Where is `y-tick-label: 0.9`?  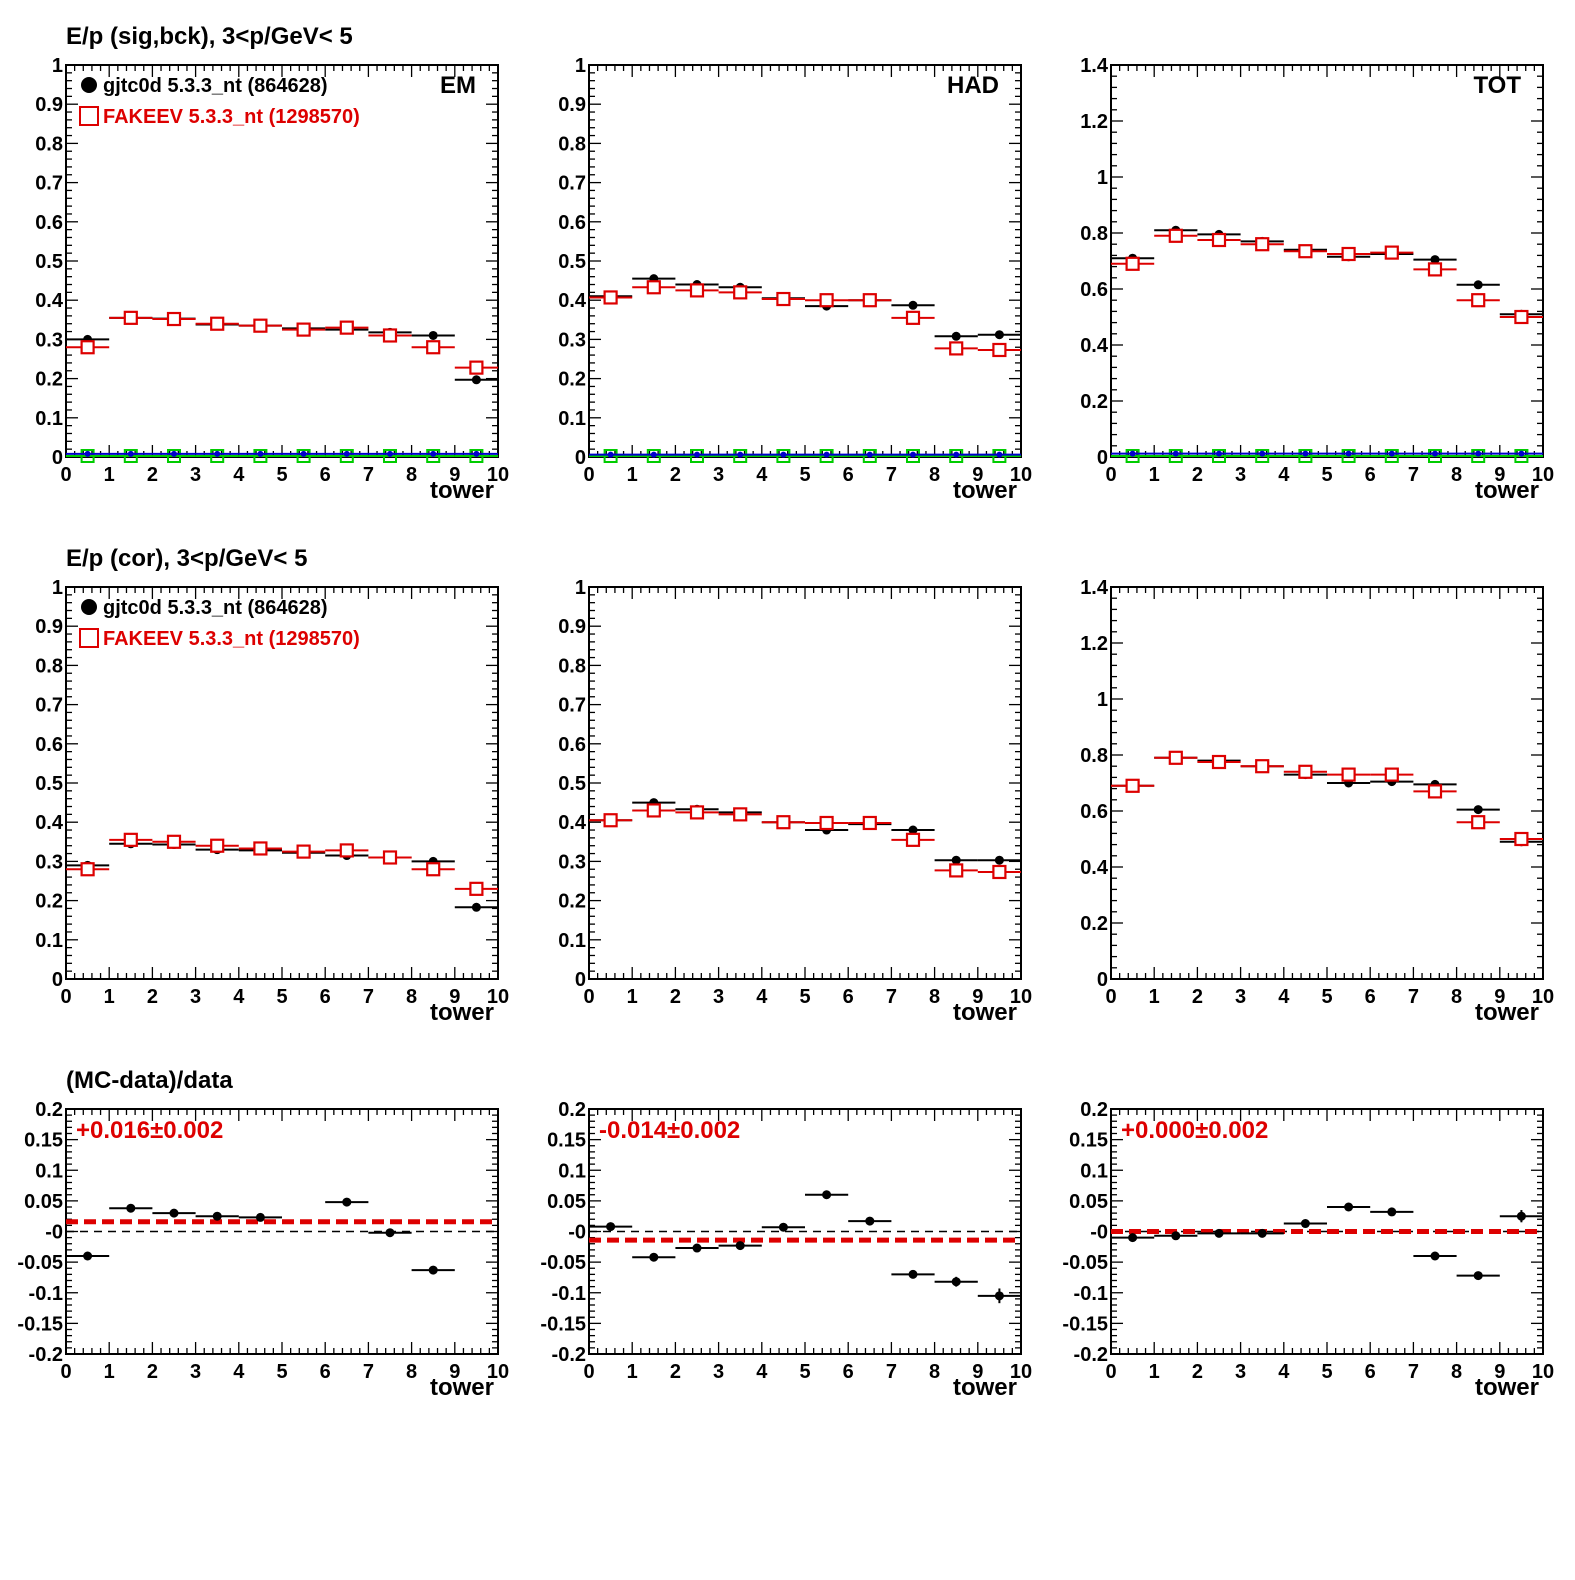 y-tick-label: 0.9 is located at coordinates (49, 627).